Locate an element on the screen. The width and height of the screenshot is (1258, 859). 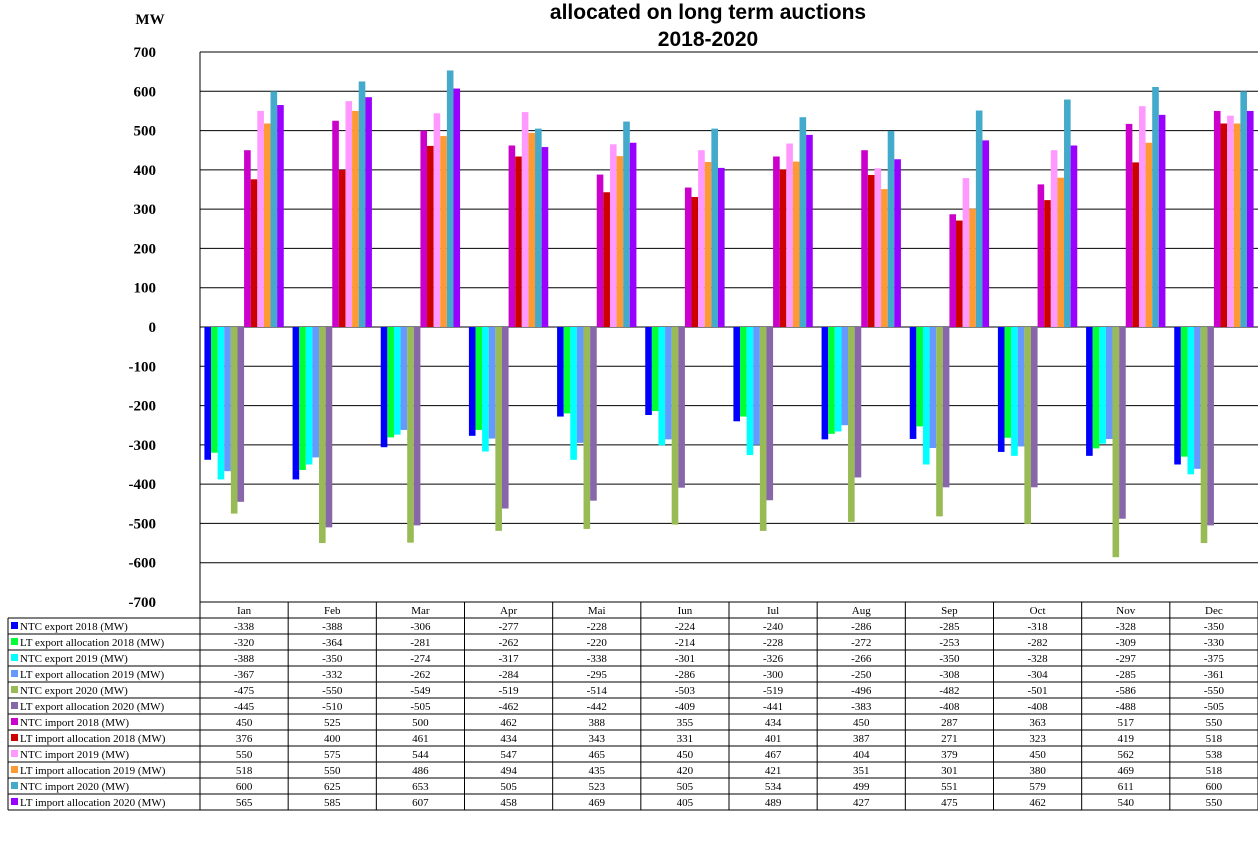
legend-label: NTC export 2019 (MW) is located at coordinates (74, 659).